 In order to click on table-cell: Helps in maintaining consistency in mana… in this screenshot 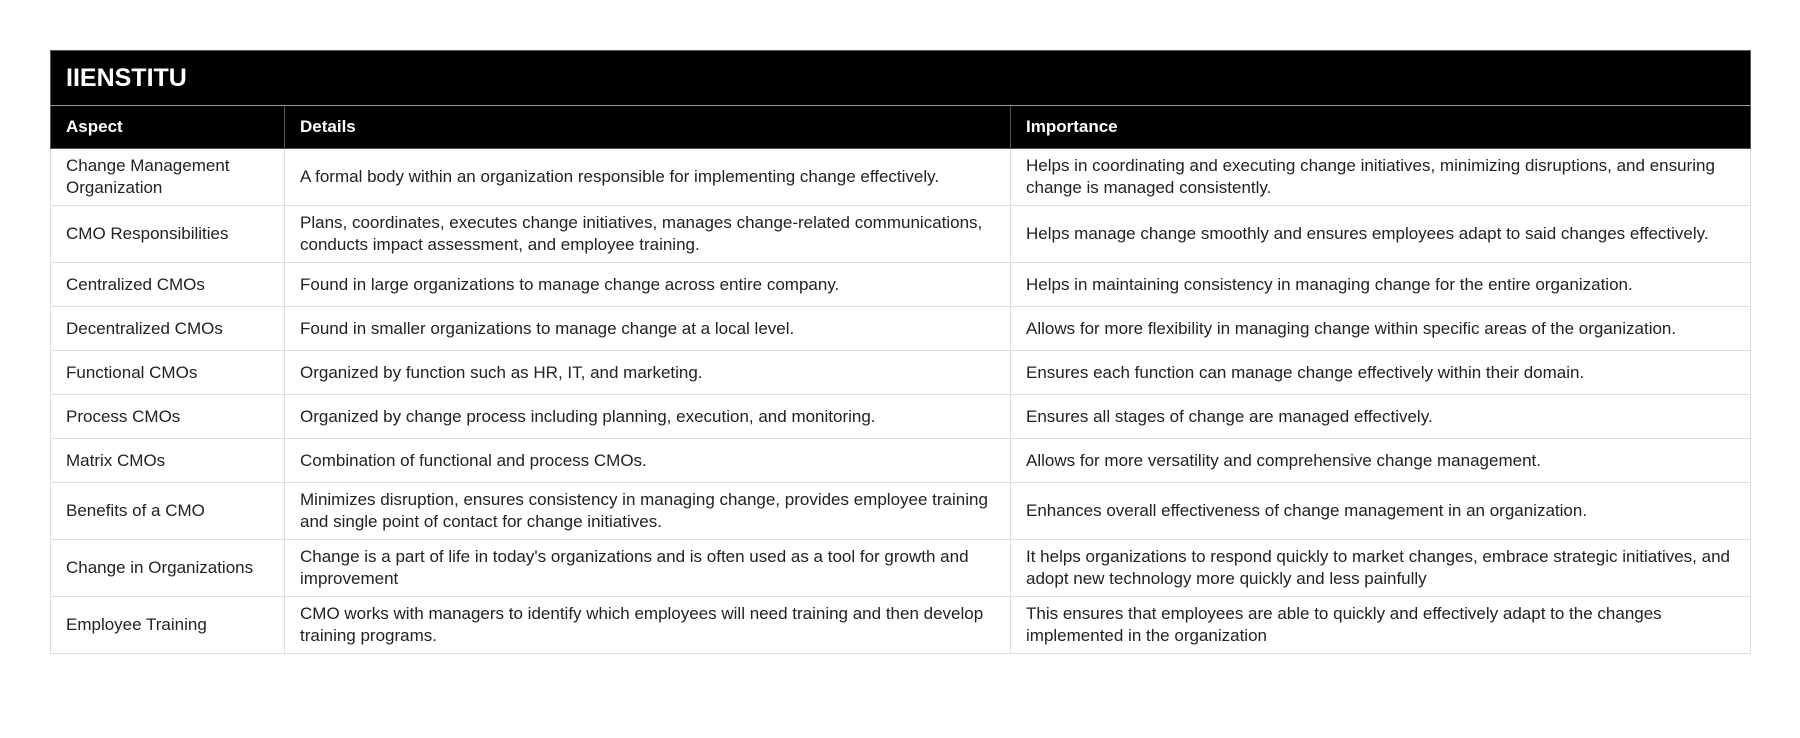, I will do `click(1380, 284)`.